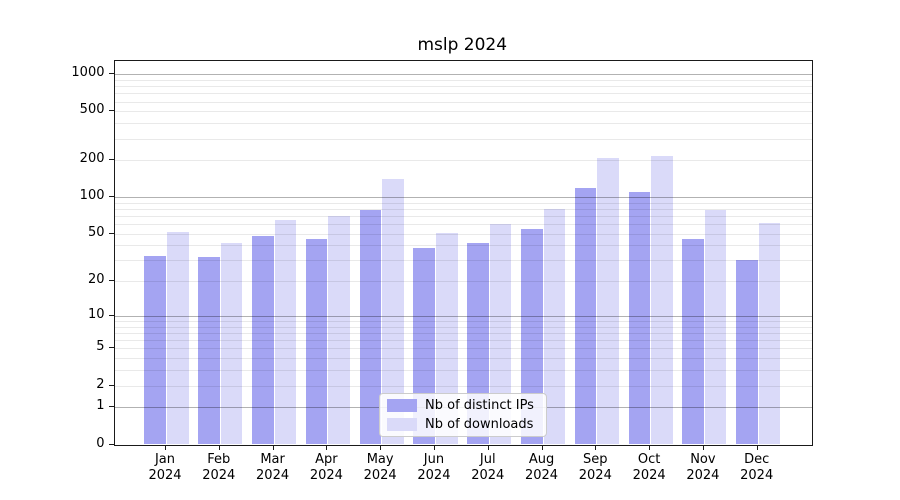  I want to click on x-tick-jul, so click(488, 447).